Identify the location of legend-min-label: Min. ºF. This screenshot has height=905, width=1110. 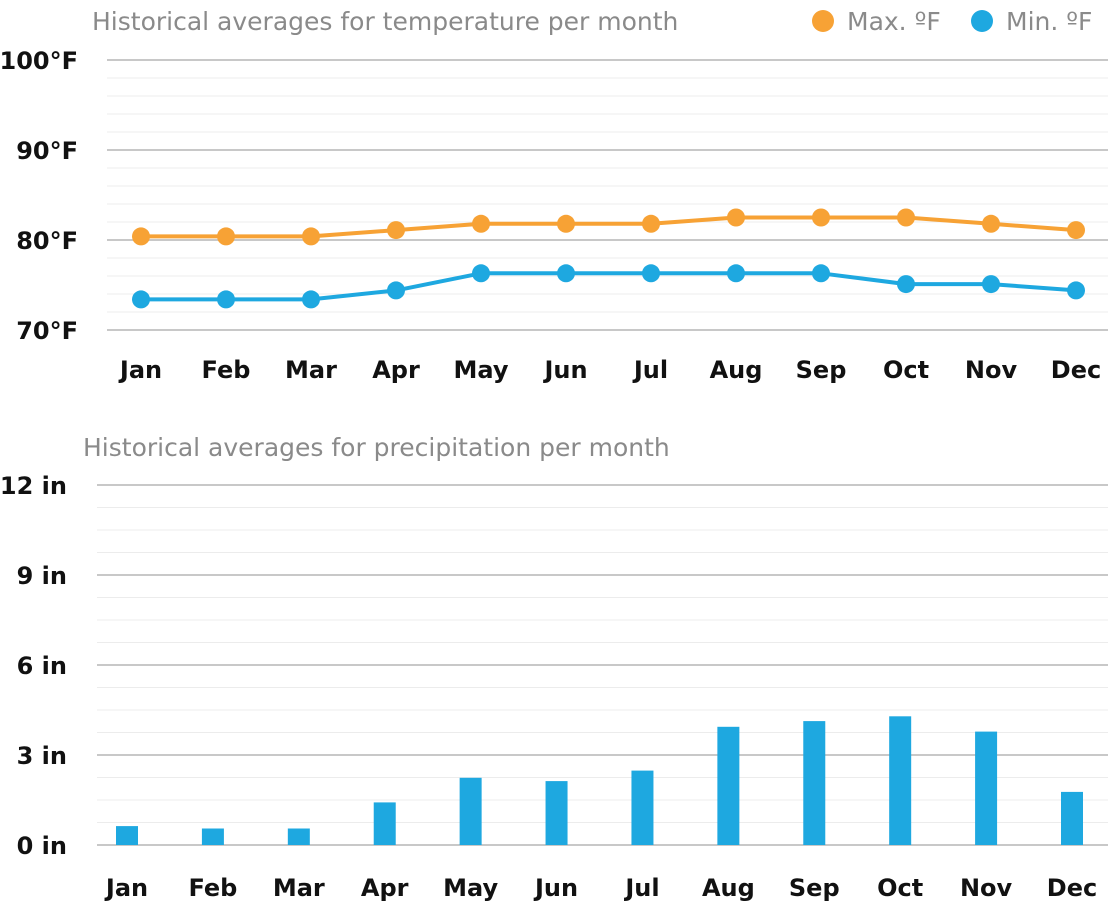
(1049, 21).